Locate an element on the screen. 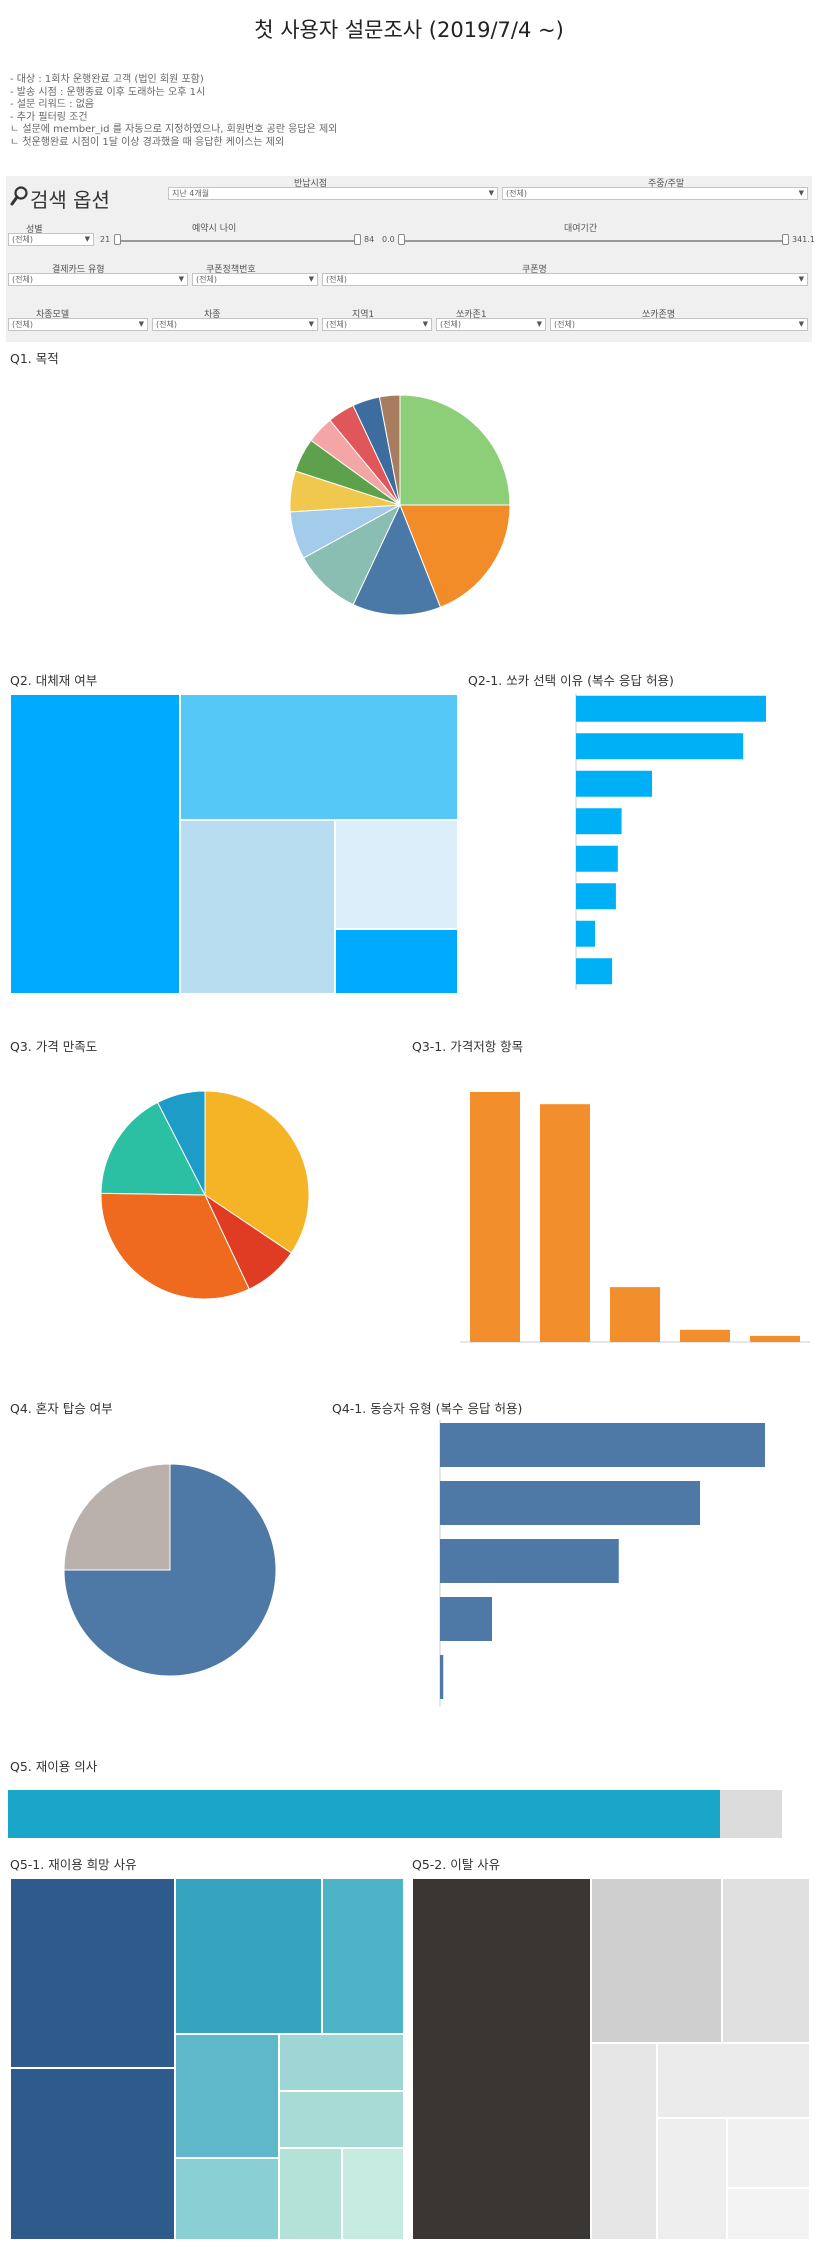 Image resolution: width=818 pixels, height=2250 pixels. rent-hours-max: 341.1 is located at coordinates (803, 239).